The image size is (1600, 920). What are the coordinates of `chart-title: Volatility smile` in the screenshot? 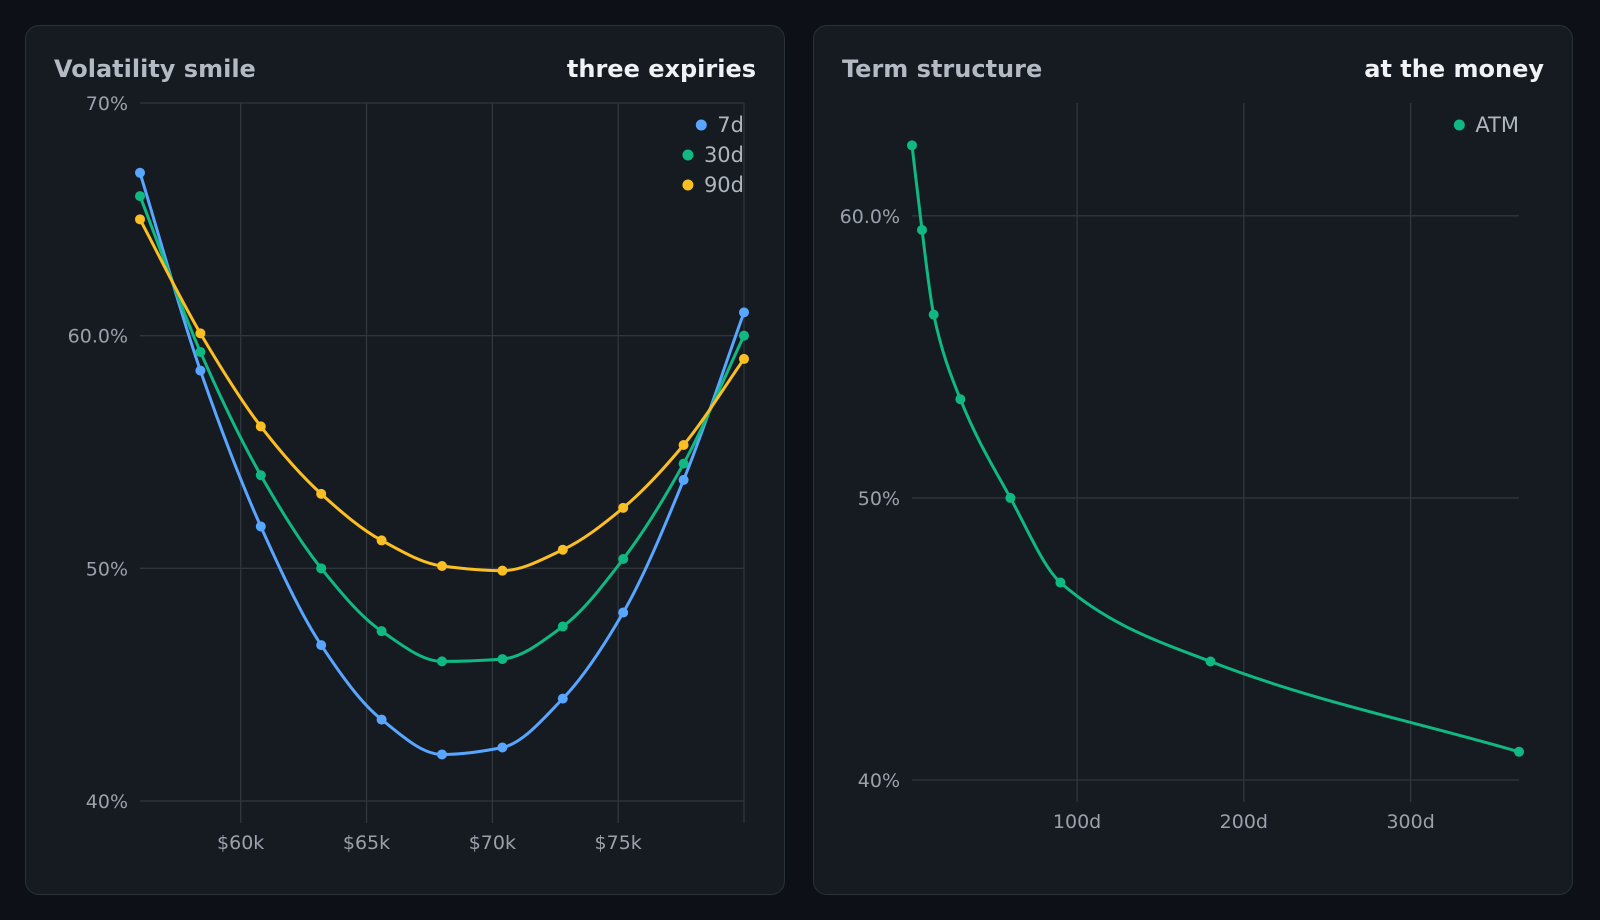 It's located at (155, 69).